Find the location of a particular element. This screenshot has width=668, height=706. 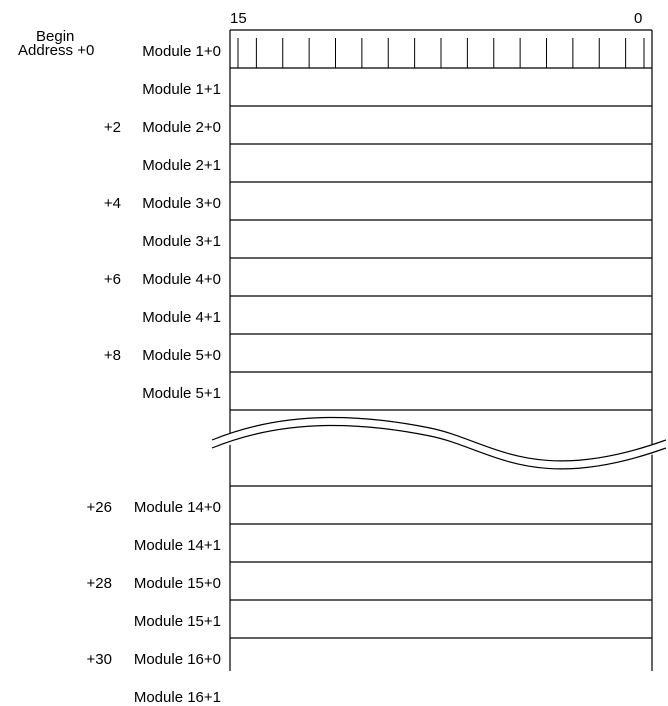

begin-label: Begin is located at coordinates (55, 36).